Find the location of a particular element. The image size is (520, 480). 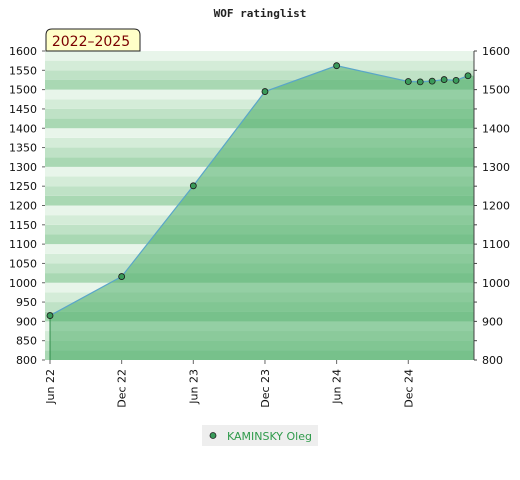

left-tick-label: 1600 is located at coordinates (23, 51).